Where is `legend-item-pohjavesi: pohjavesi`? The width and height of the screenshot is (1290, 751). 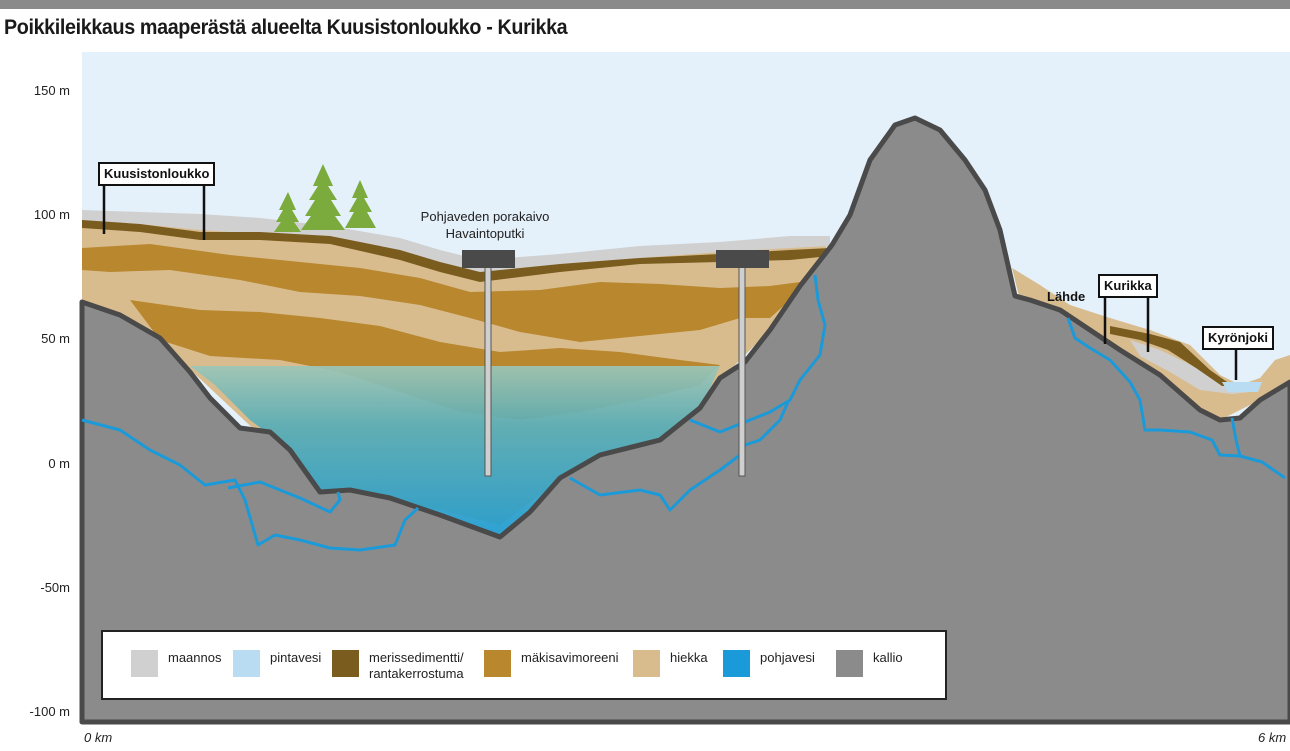
legend-item-pohjavesi: pohjavesi is located at coordinates (769, 663).